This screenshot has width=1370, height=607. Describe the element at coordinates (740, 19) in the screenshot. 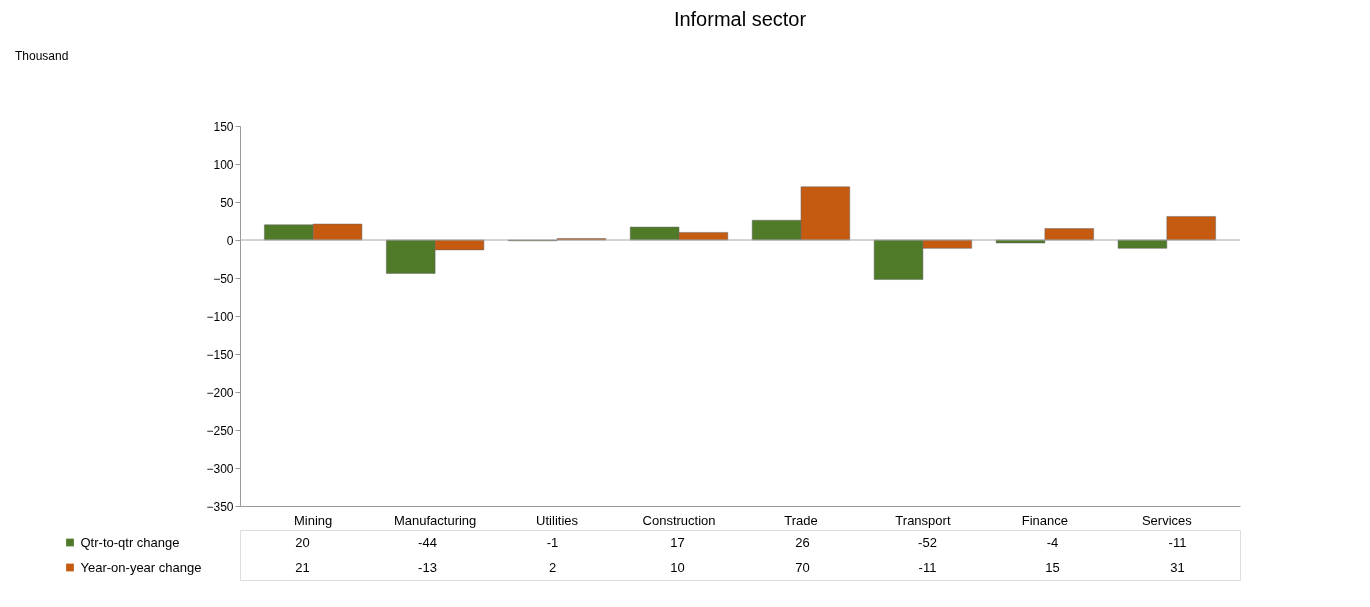

I see `chart-title: Informal sector` at that location.